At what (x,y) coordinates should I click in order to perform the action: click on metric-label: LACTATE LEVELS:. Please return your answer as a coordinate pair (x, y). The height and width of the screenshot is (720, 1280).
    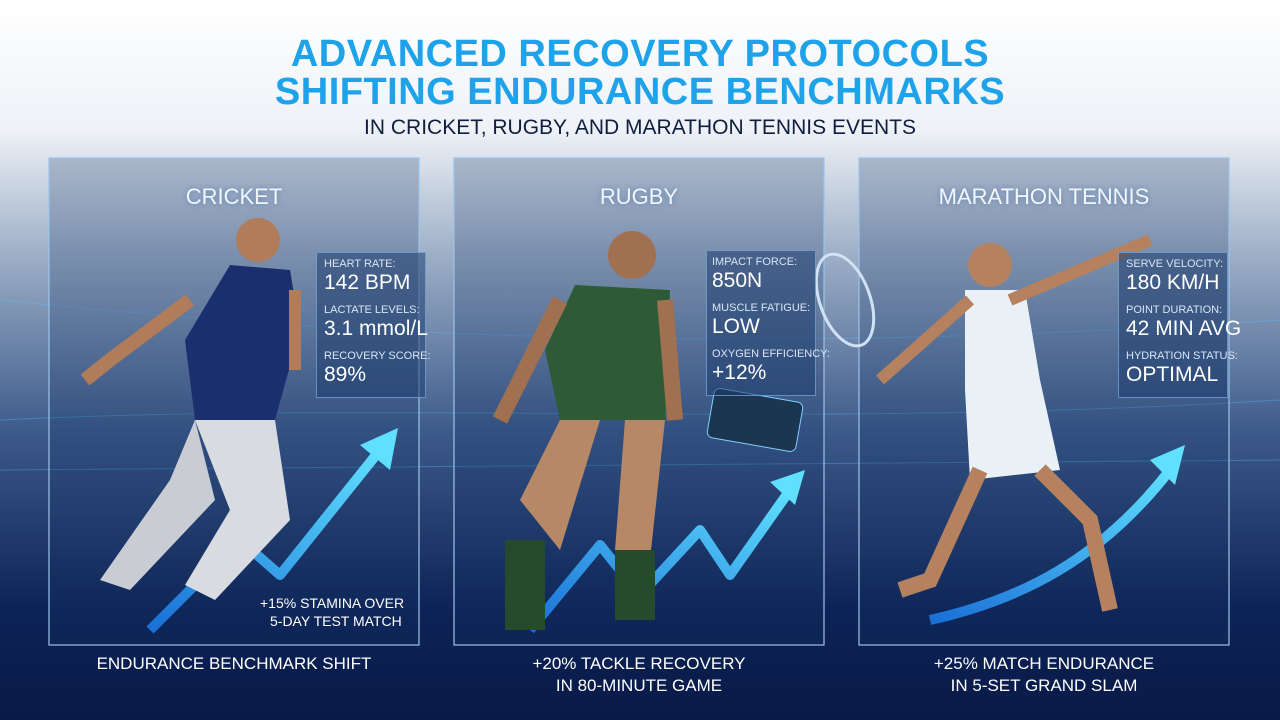
    Looking at the image, I should click on (372, 310).